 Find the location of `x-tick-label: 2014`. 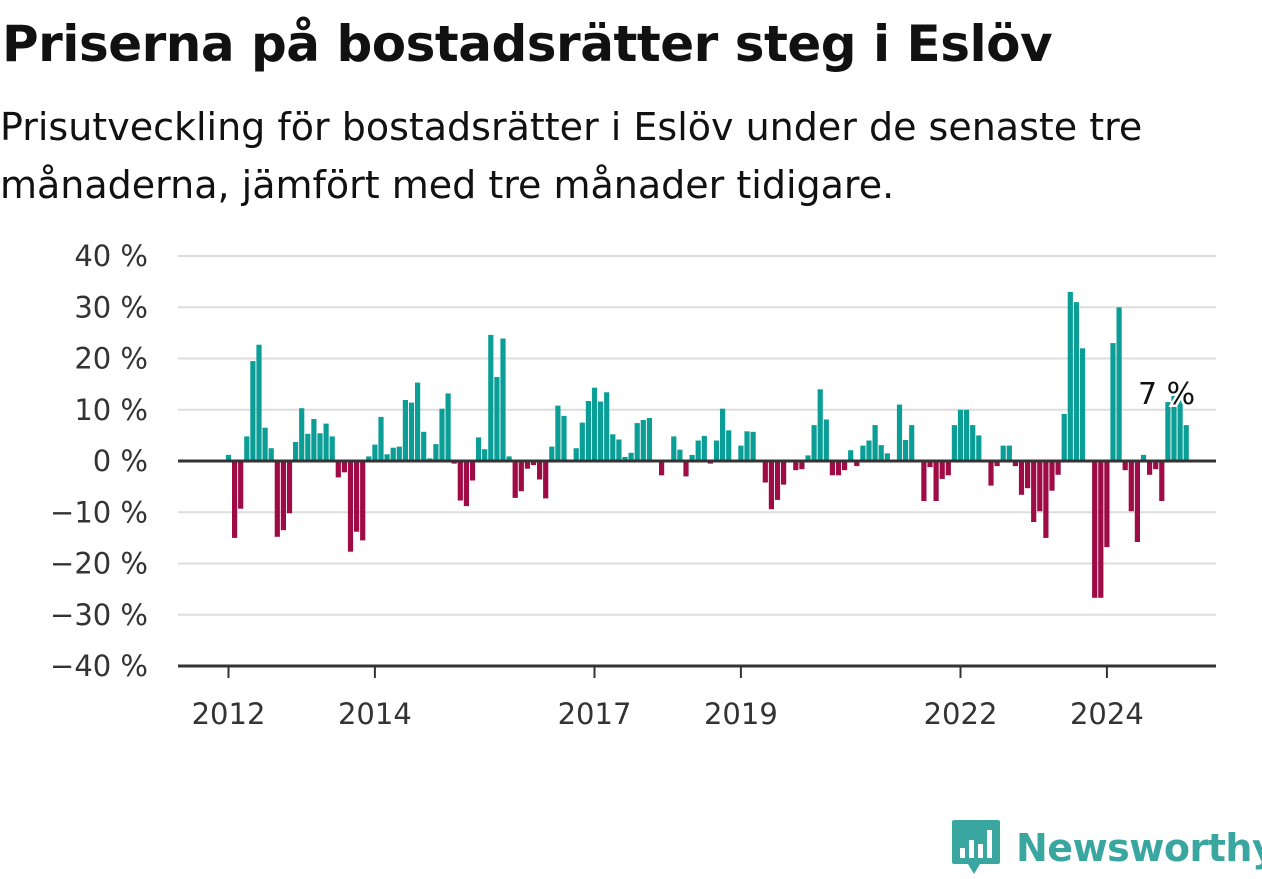

x-tick-label: 2014 is located at coordinates (375, 714).